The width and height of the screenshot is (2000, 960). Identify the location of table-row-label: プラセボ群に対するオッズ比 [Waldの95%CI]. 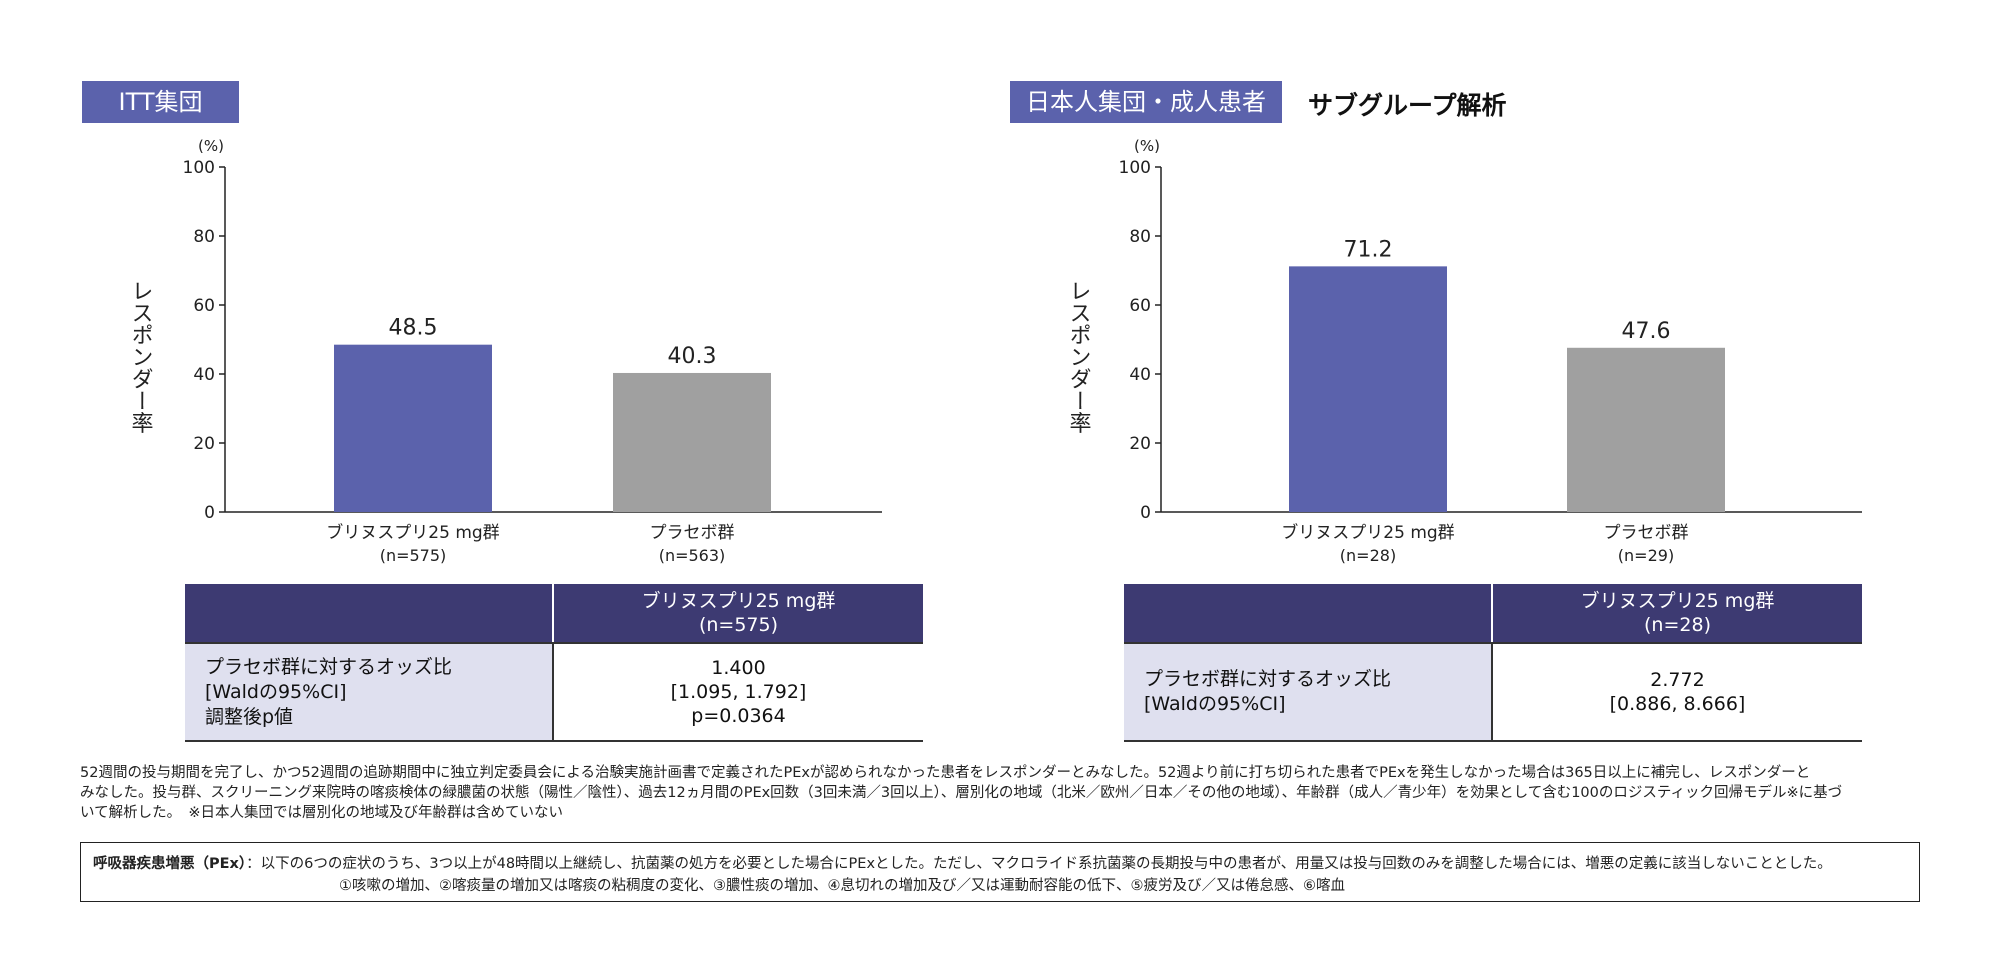
(1308, 692).